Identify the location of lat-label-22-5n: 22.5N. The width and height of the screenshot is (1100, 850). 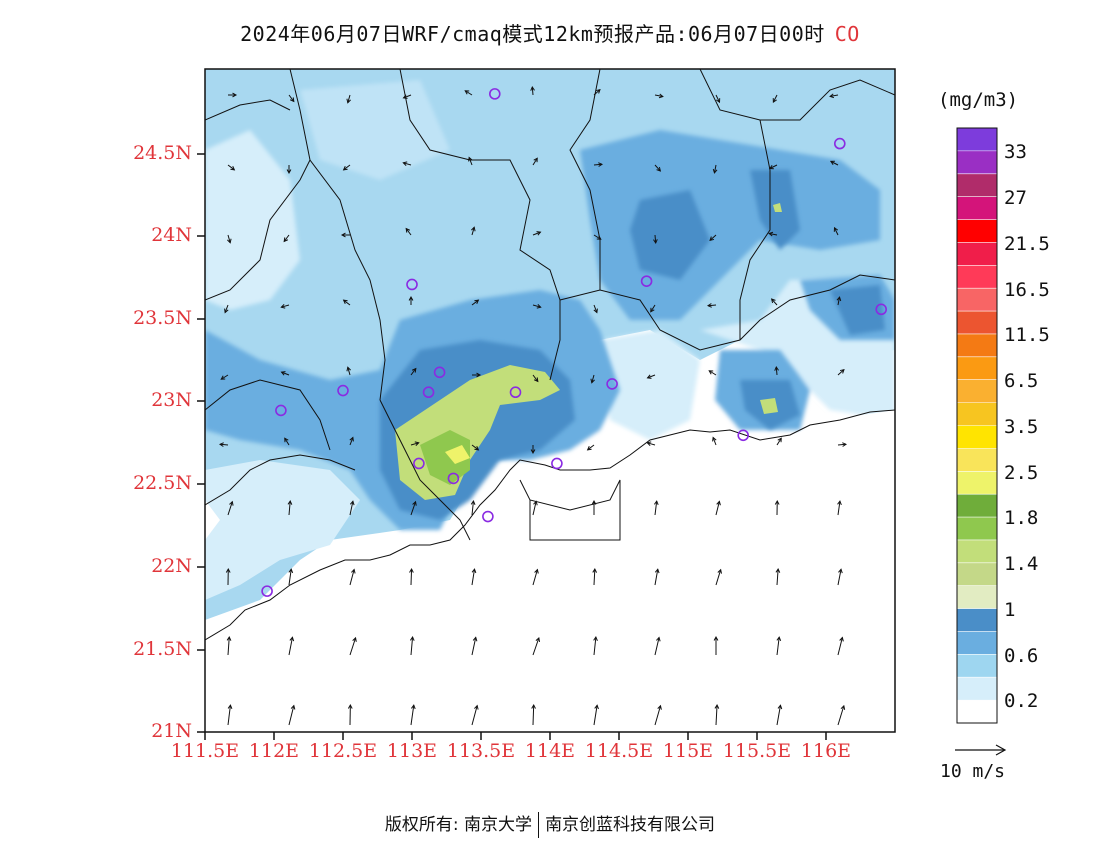
(162, 483).